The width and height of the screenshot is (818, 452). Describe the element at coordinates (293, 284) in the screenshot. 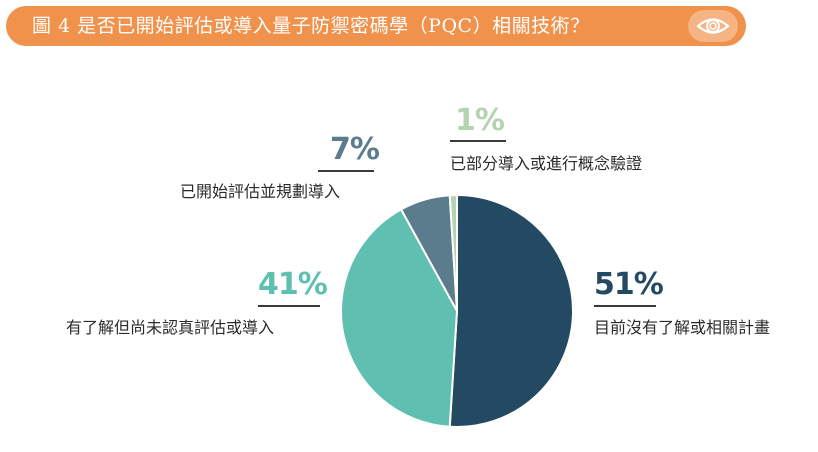

I see `slice-41-percent: 41%` at that location.